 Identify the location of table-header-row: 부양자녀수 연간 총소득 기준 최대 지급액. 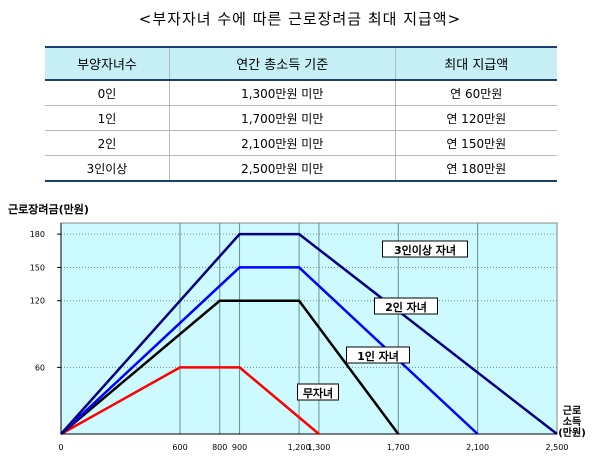
(301, 63).